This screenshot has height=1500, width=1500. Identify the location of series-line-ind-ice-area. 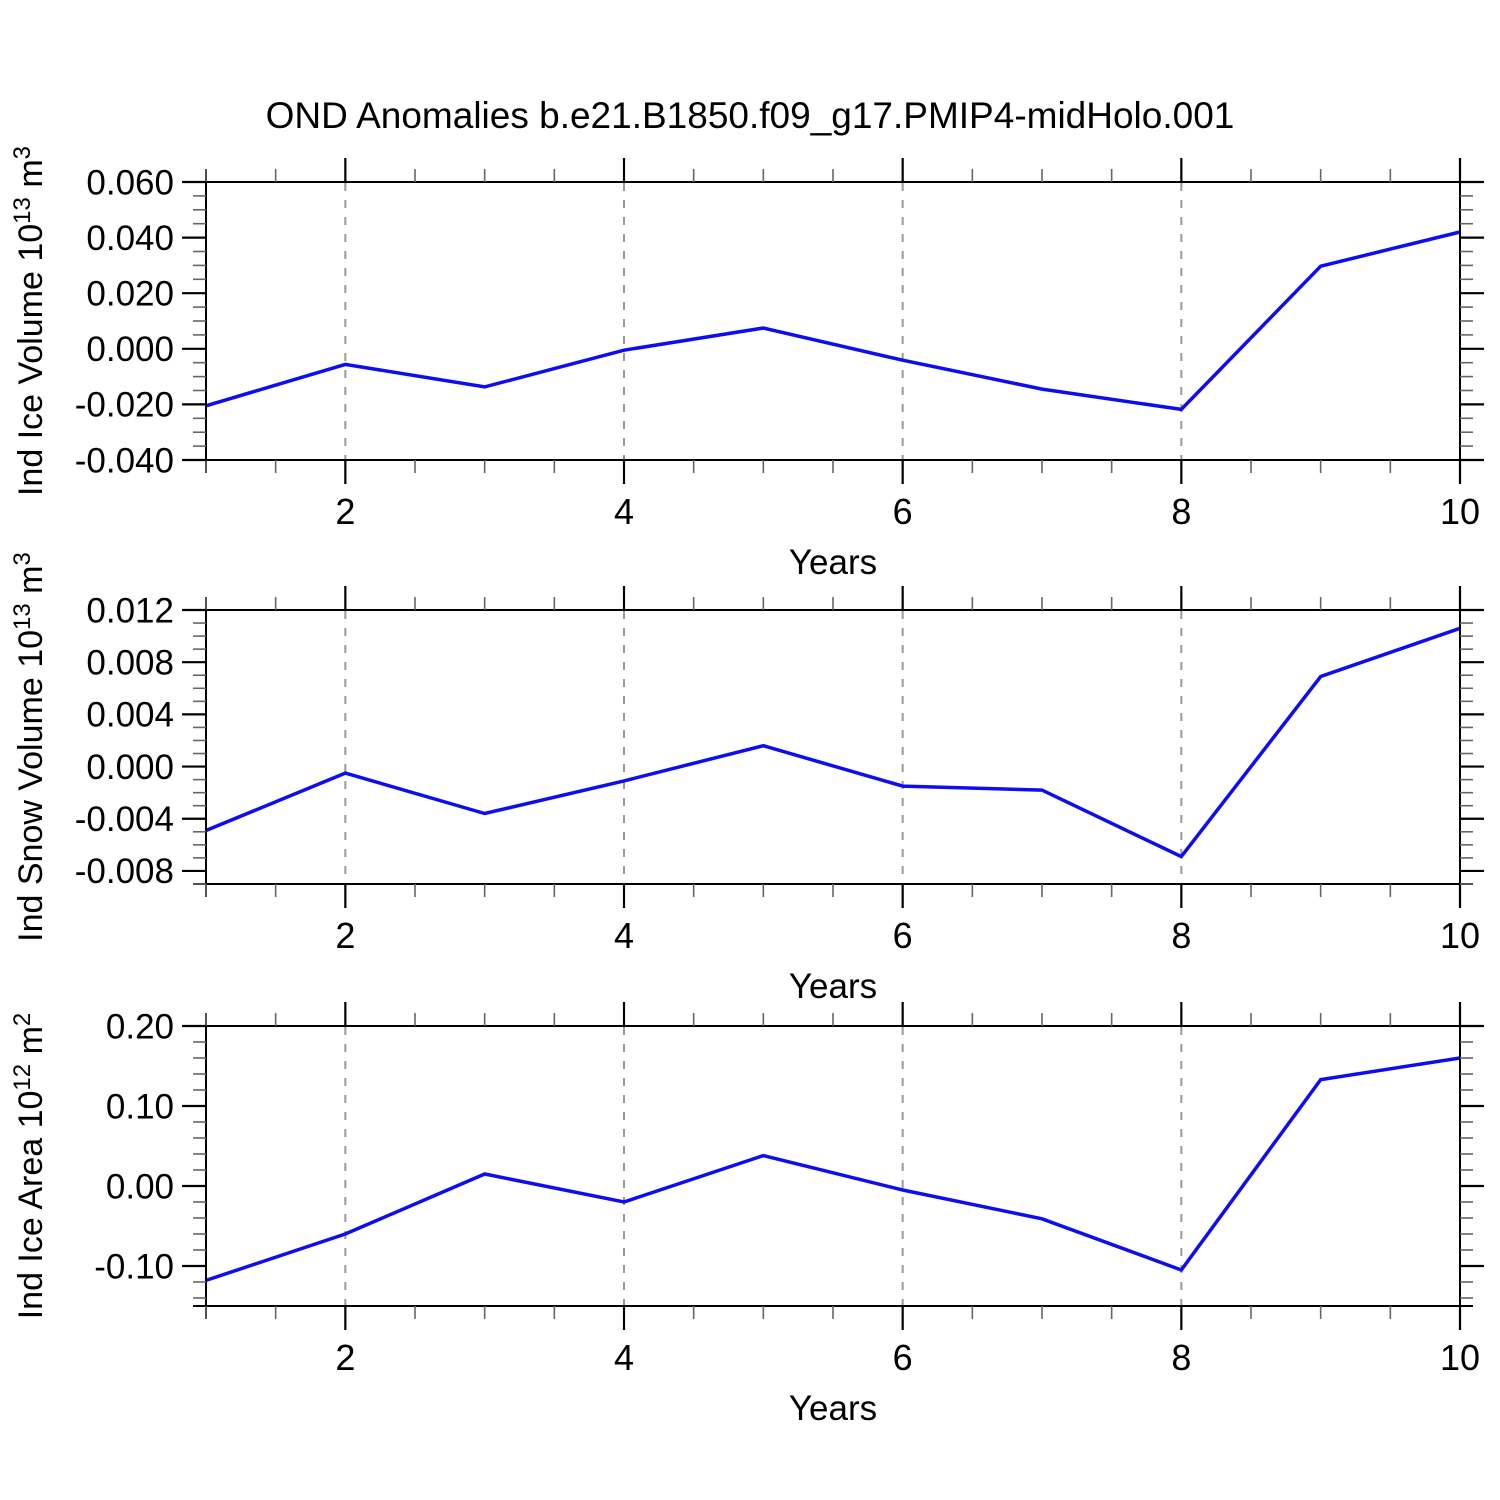
(833, 1169).